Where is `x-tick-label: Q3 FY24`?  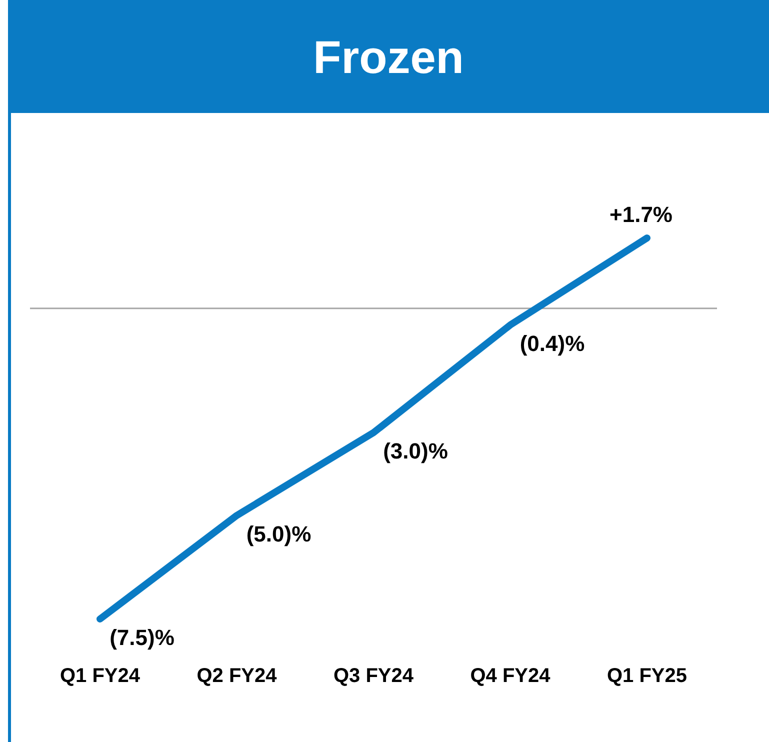 x-tick-label: Q3 FY24 is located at coordinates (373, 676).